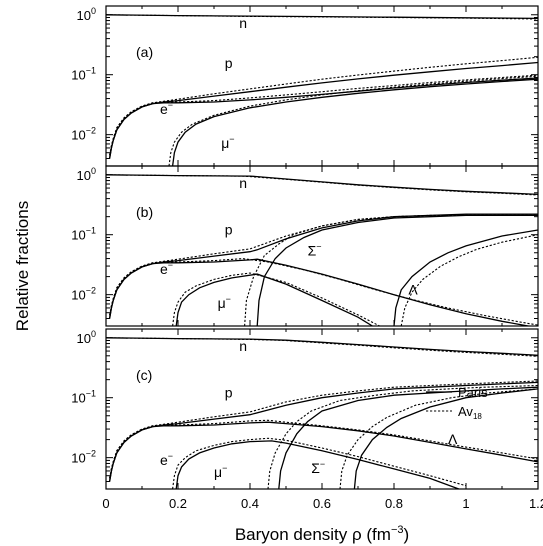 The height and width of the screenshot is (546, 543). I want to click on curve-annotation-p1-4: Σ−, so click(315, 250).